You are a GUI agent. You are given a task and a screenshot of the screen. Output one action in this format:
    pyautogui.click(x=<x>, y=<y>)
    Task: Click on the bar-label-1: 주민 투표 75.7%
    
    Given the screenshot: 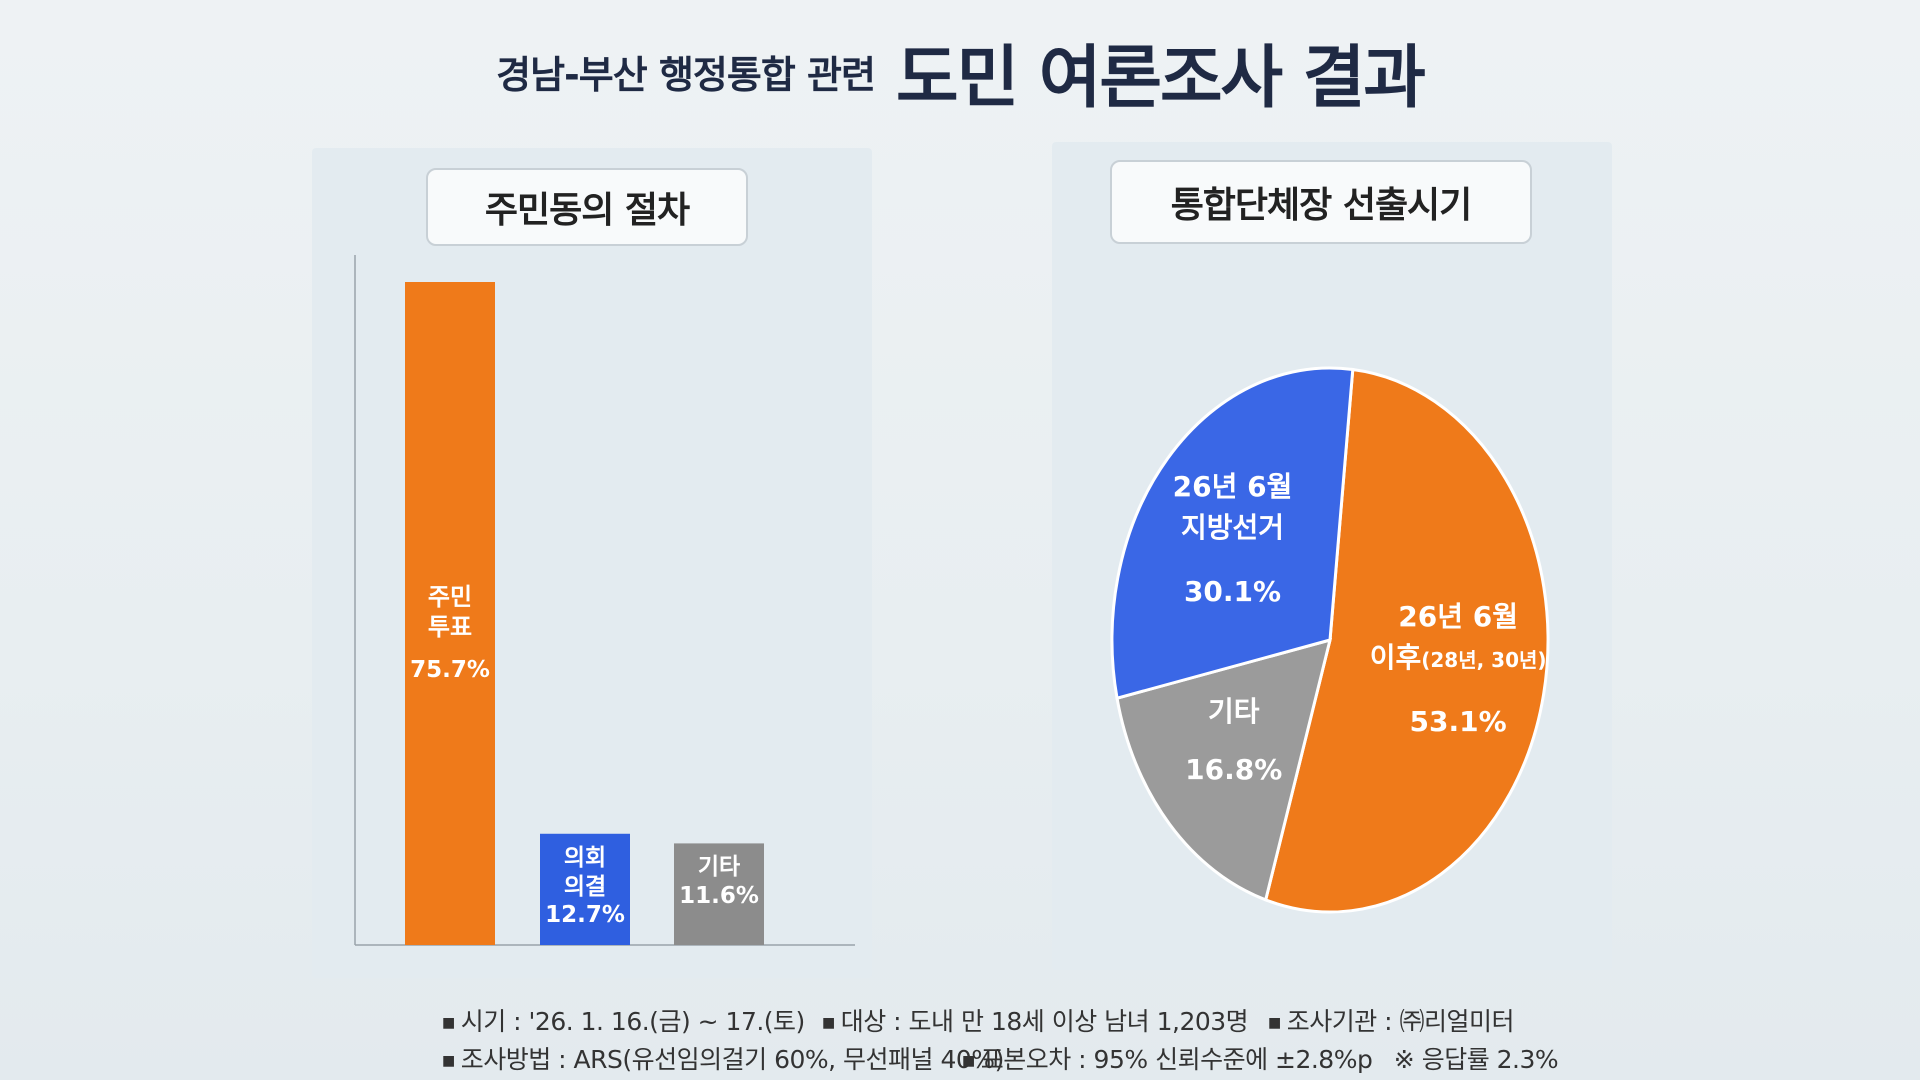 What is the action you would take?
    pyautogui.click(x=450, y=633)
    